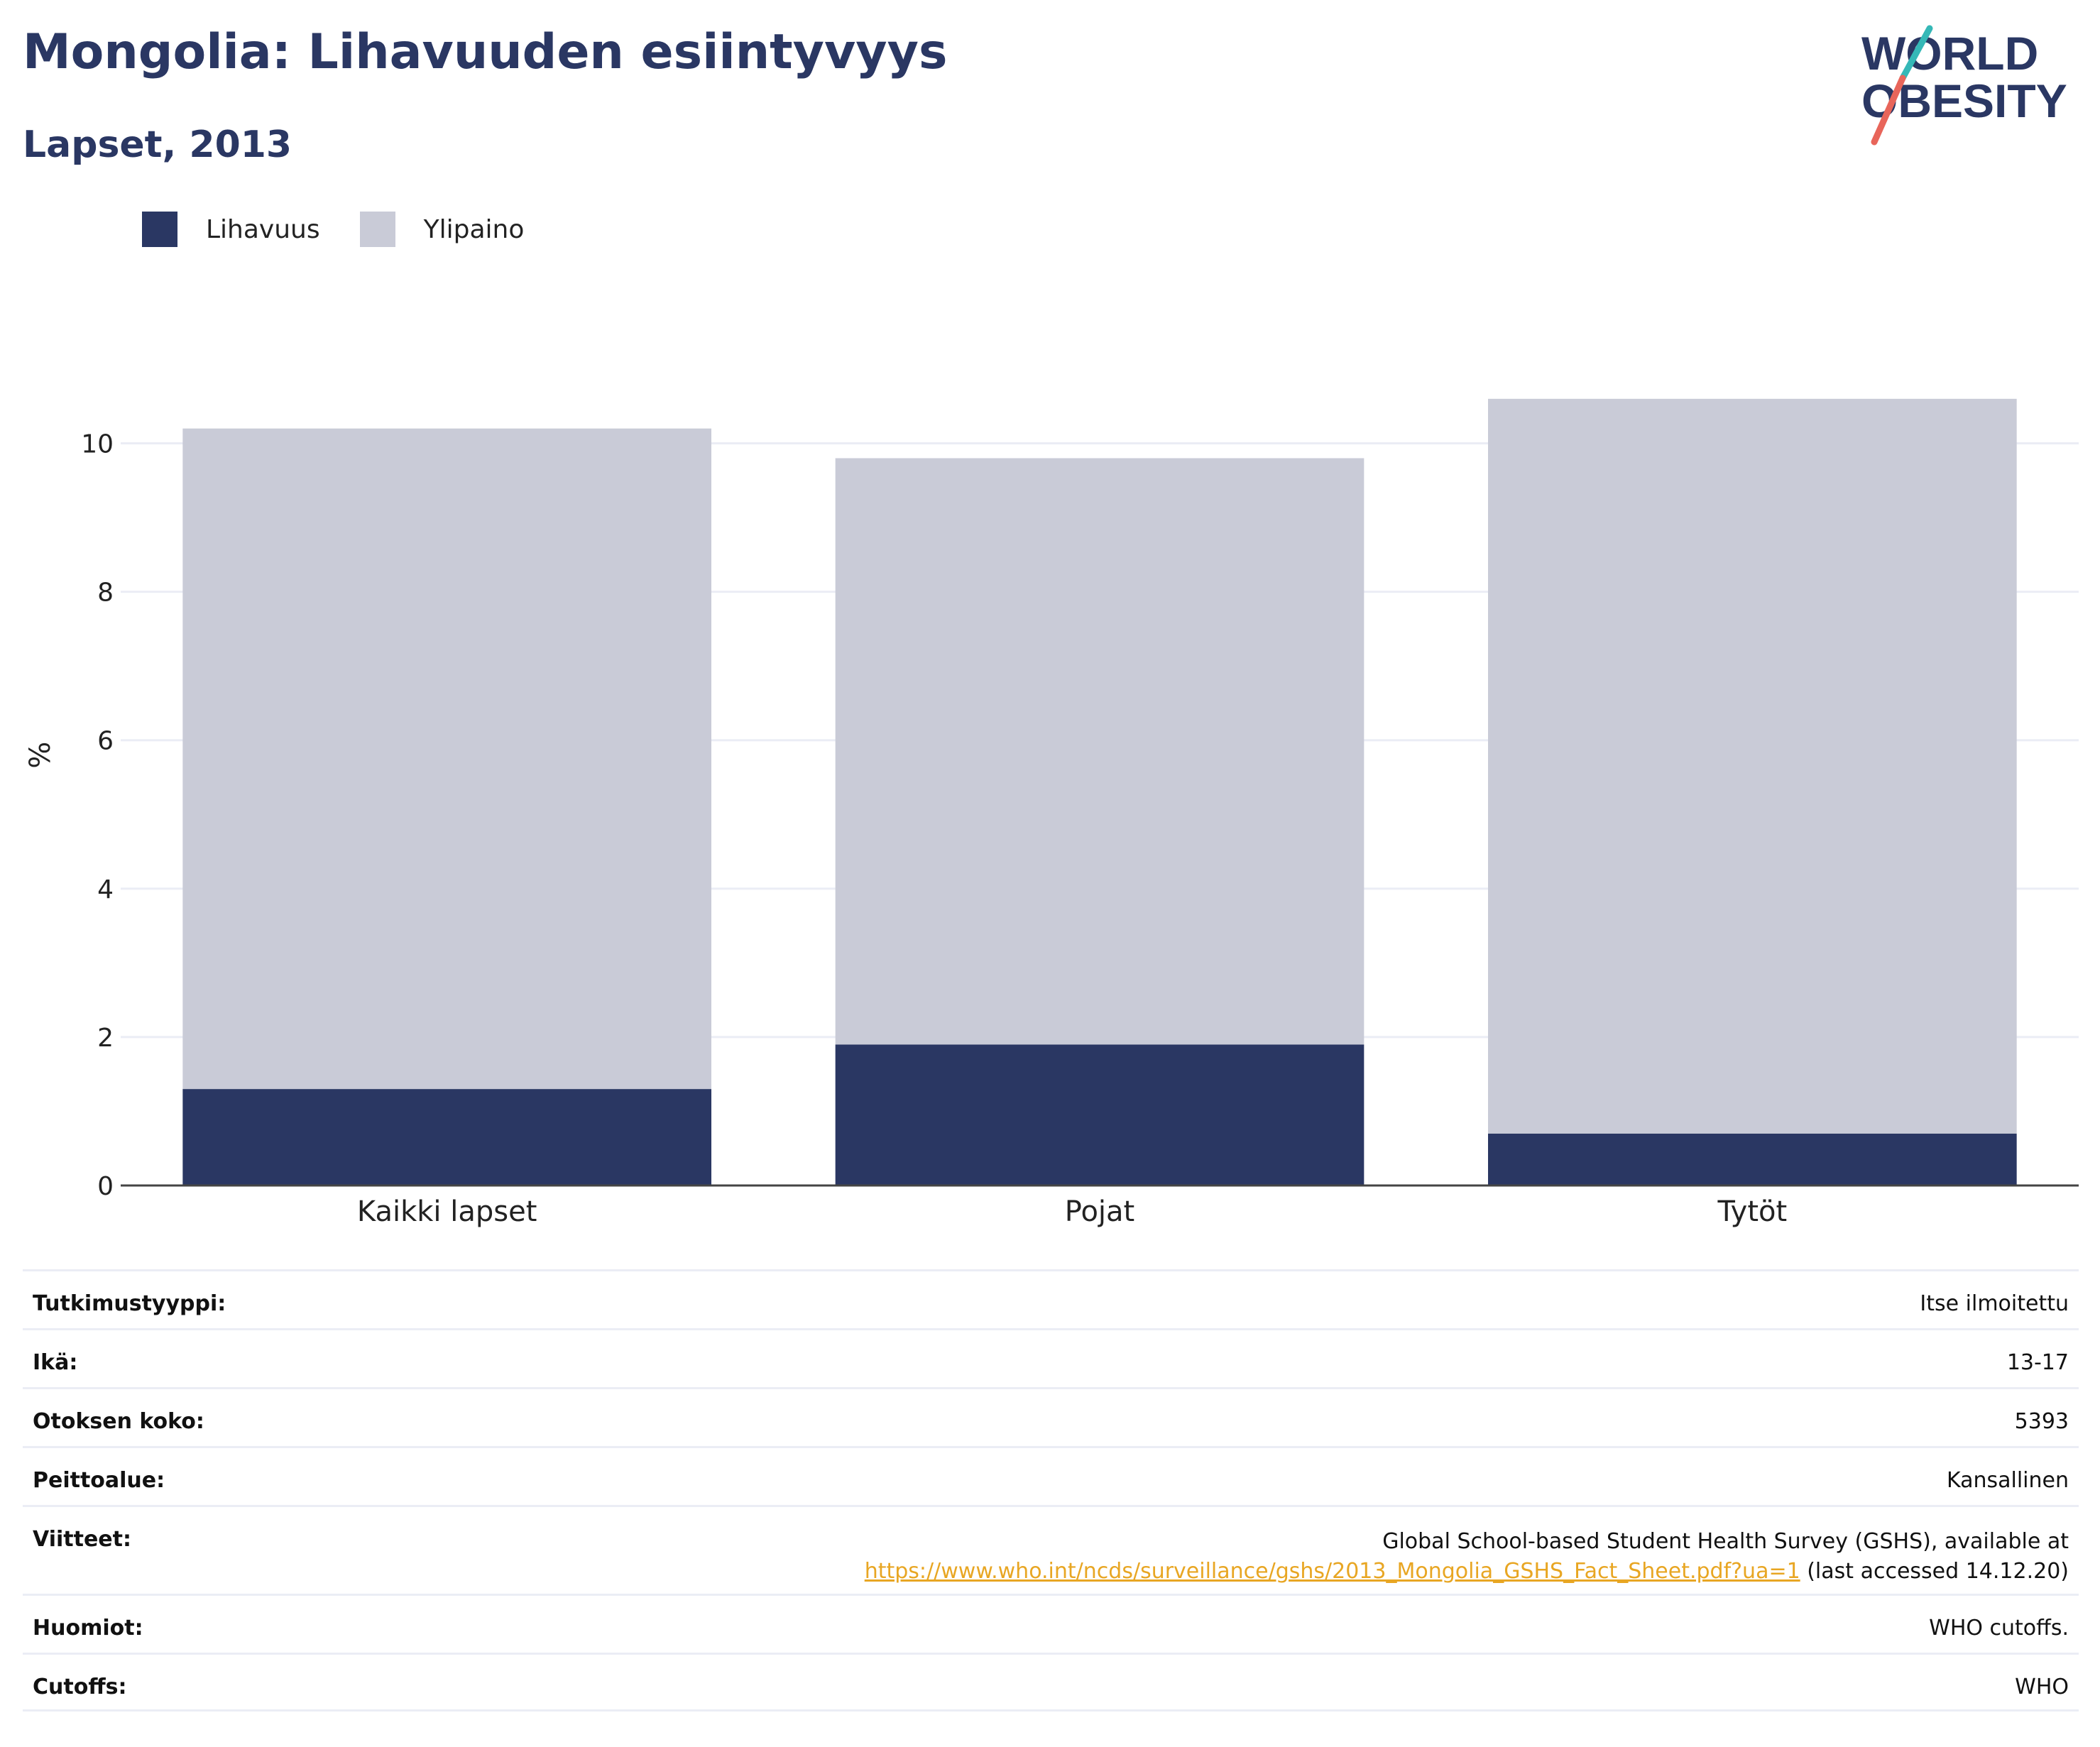  What do you see at coordinates (105, 593) in the screenshot?
I see `y-tick-label: 8` at bounding box center [105, 593].